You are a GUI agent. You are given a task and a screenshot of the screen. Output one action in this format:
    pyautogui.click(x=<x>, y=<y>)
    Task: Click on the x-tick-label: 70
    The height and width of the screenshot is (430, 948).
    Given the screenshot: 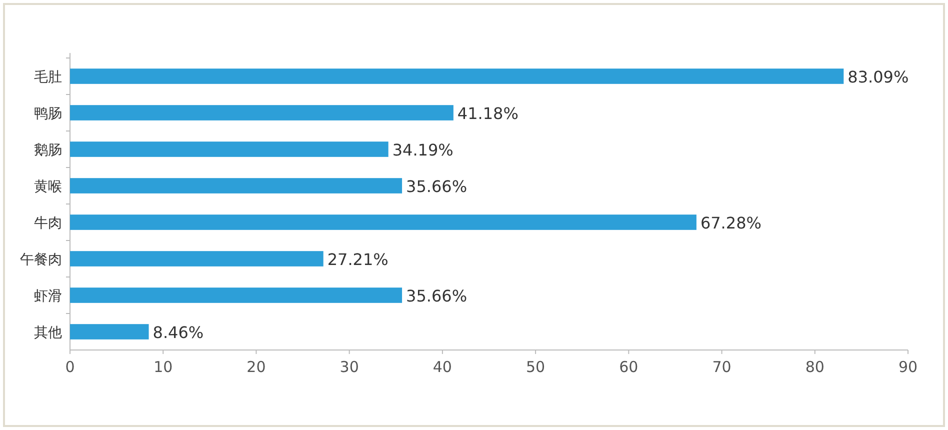 What is the action you would take?
    pyautogui.click(x=722, y=367)
    